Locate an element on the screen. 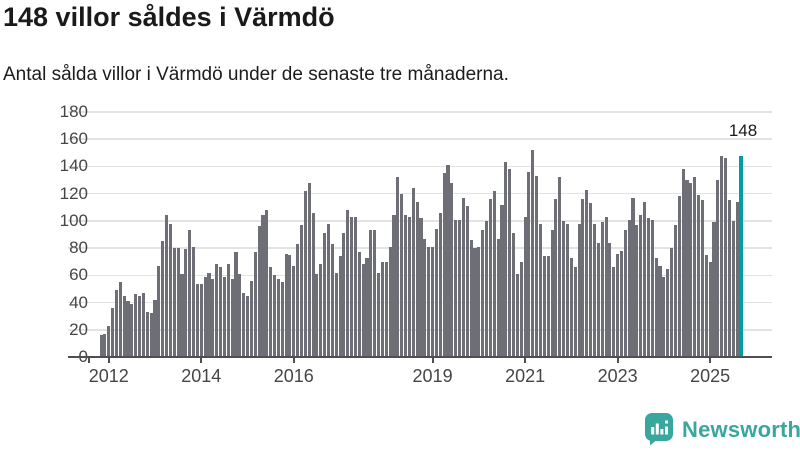  bar-highlighted is located at coordinates (741, 256).